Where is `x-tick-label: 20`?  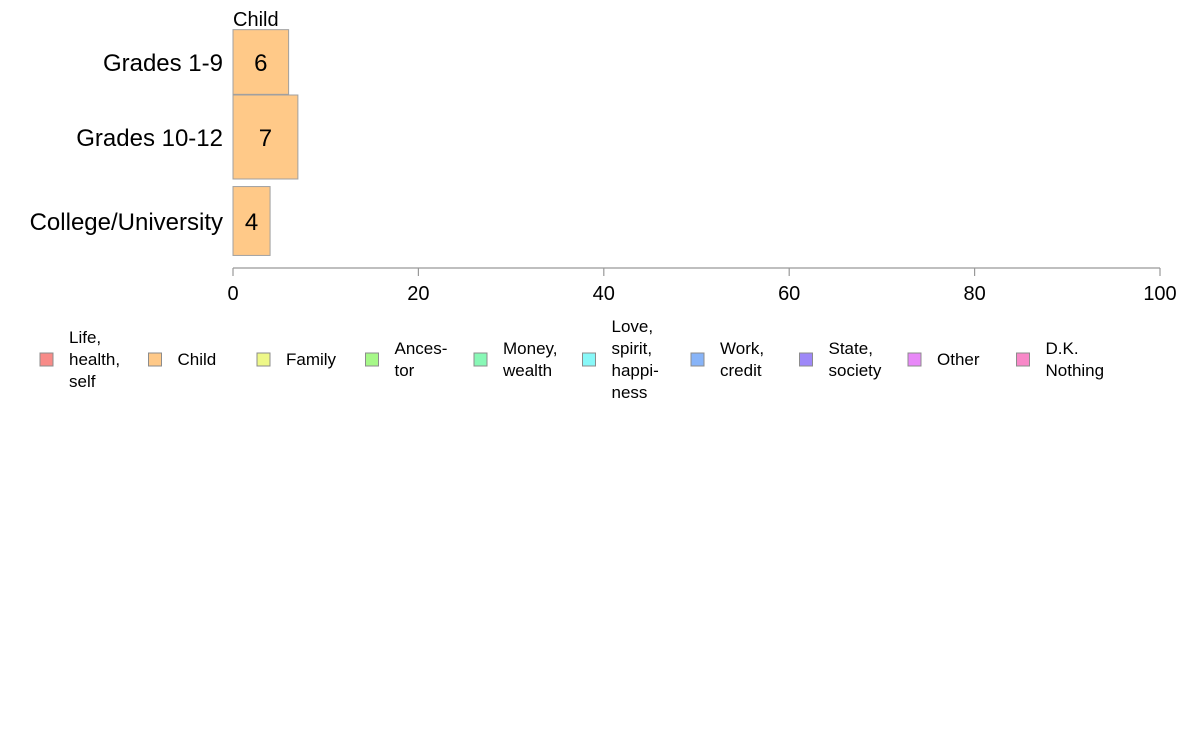
x-tick-label: 20 is located at coordinates (418, 294).